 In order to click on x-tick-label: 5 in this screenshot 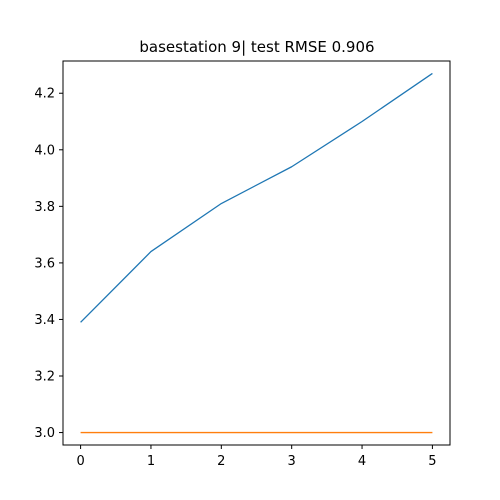, I will do `click(432, 461)`.